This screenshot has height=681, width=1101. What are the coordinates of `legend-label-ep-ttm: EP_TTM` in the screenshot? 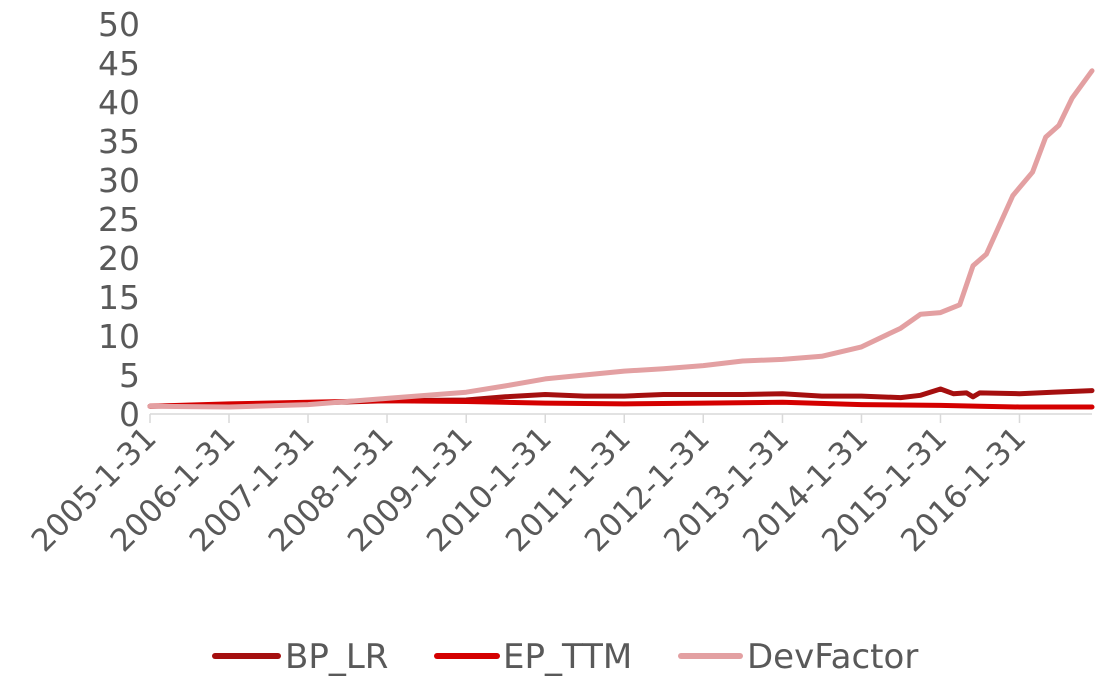 It's located at (567, 657).